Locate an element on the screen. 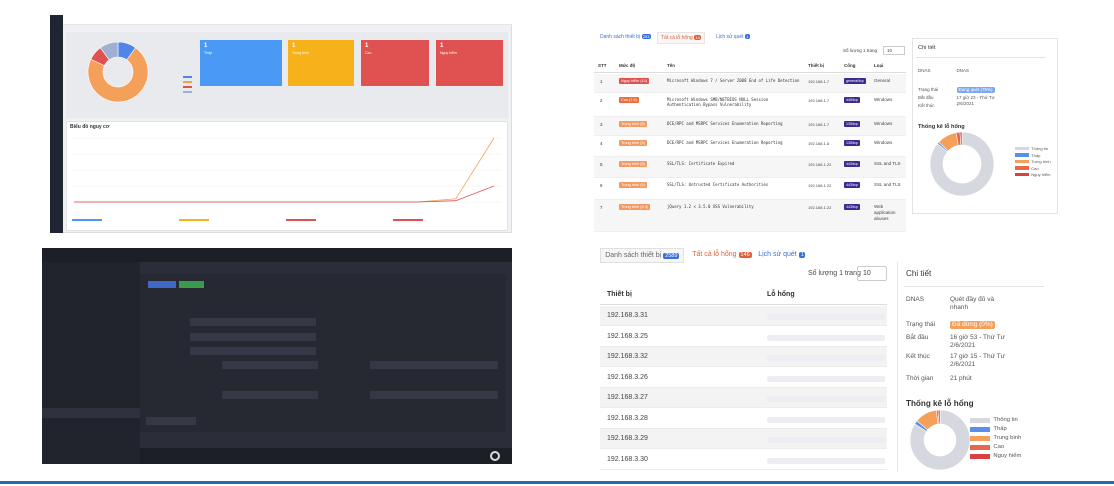  legend-label: Nguy hiểm is located at coordinates (1041, 174).